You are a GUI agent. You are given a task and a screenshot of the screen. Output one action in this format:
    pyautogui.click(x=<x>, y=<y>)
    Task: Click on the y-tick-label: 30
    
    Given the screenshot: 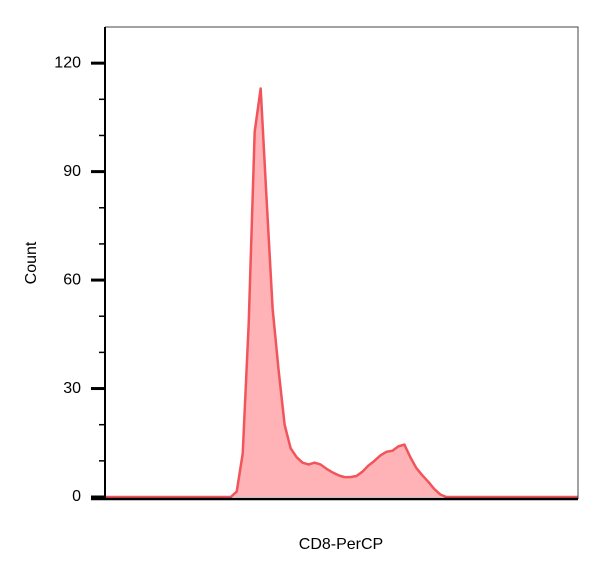 What is the action you would take?
    pyautogui.click(x=72, y=388)
    